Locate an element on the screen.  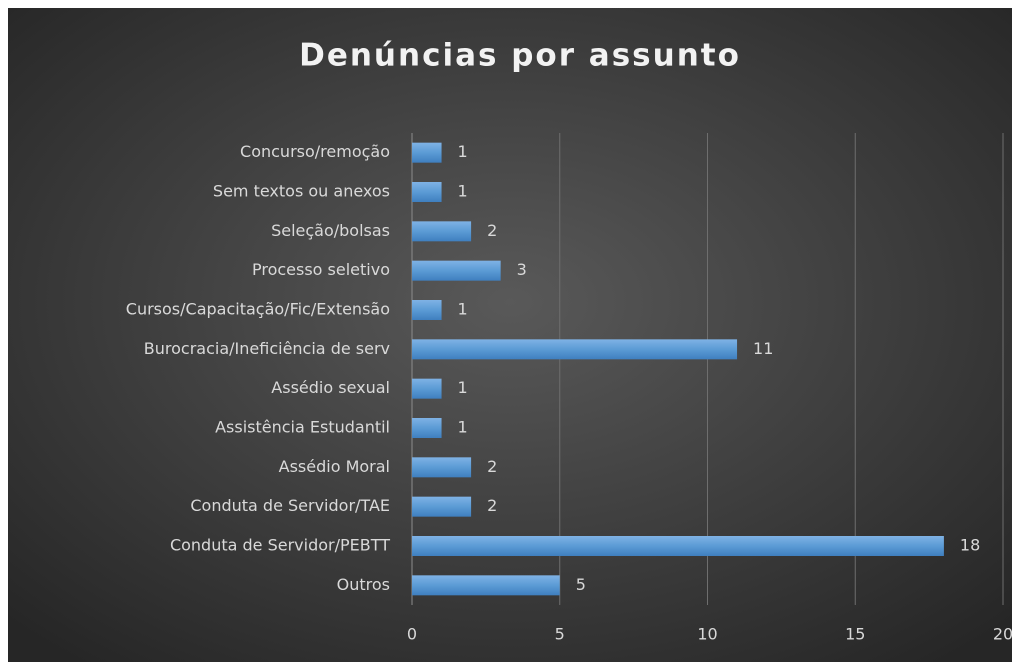
data-label: 3 is located at coordinates (522, 269).